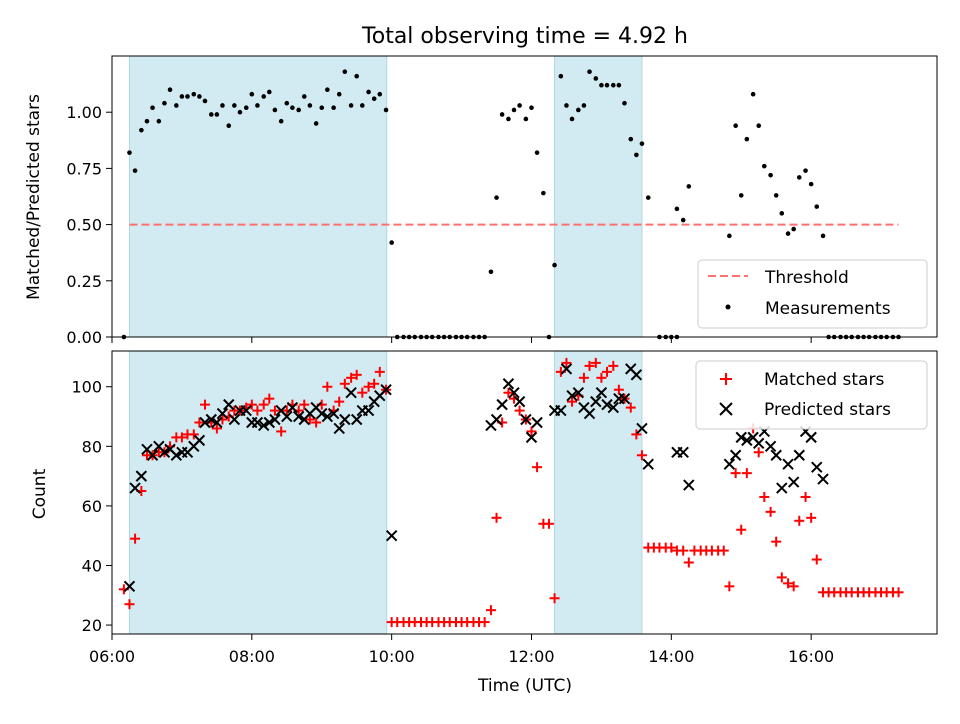 This screenshot has height=724, width=960. What do you see at coordinates (726, 409) in the screenshot?
I see `bottom-legend-predicted-swatch` at bounding box center [726, 409].